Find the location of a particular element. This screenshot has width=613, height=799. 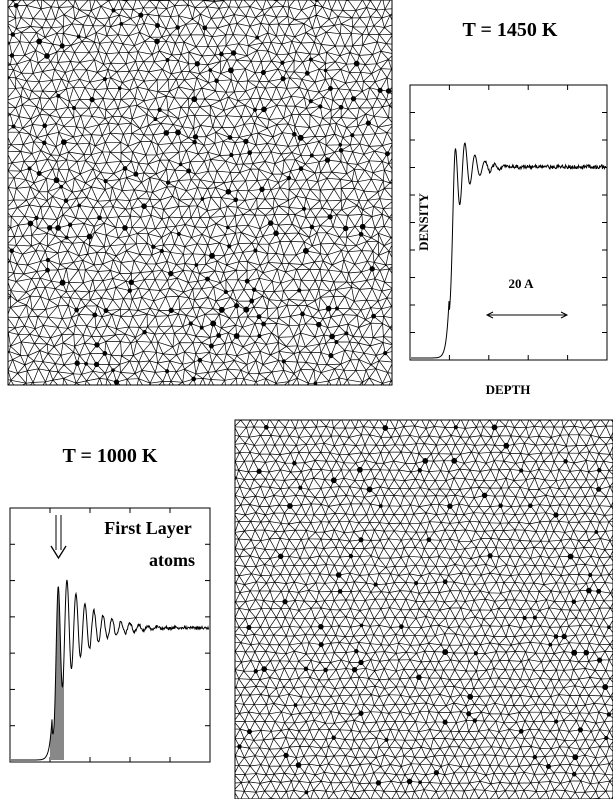

ticks is located at coordinates (508, 222).